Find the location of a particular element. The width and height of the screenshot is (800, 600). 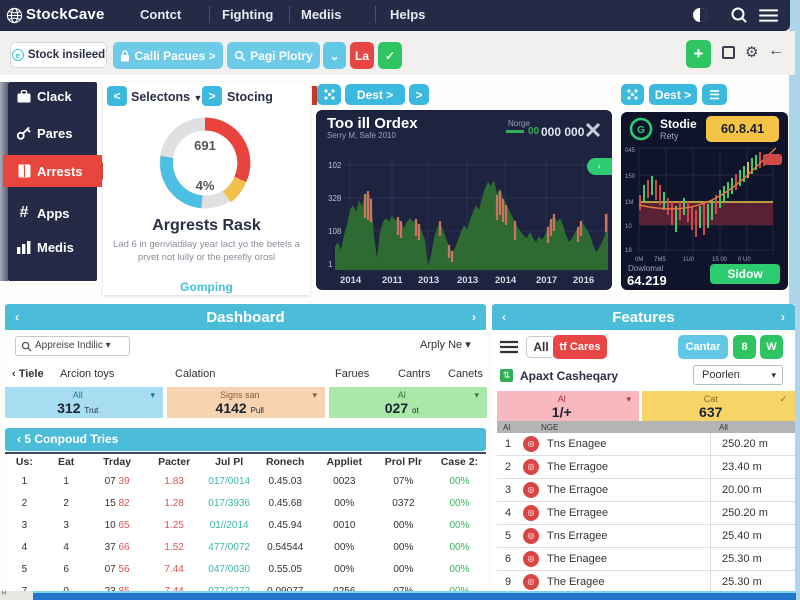

svg-text: 1 8 is located at coordinates (334, 264).